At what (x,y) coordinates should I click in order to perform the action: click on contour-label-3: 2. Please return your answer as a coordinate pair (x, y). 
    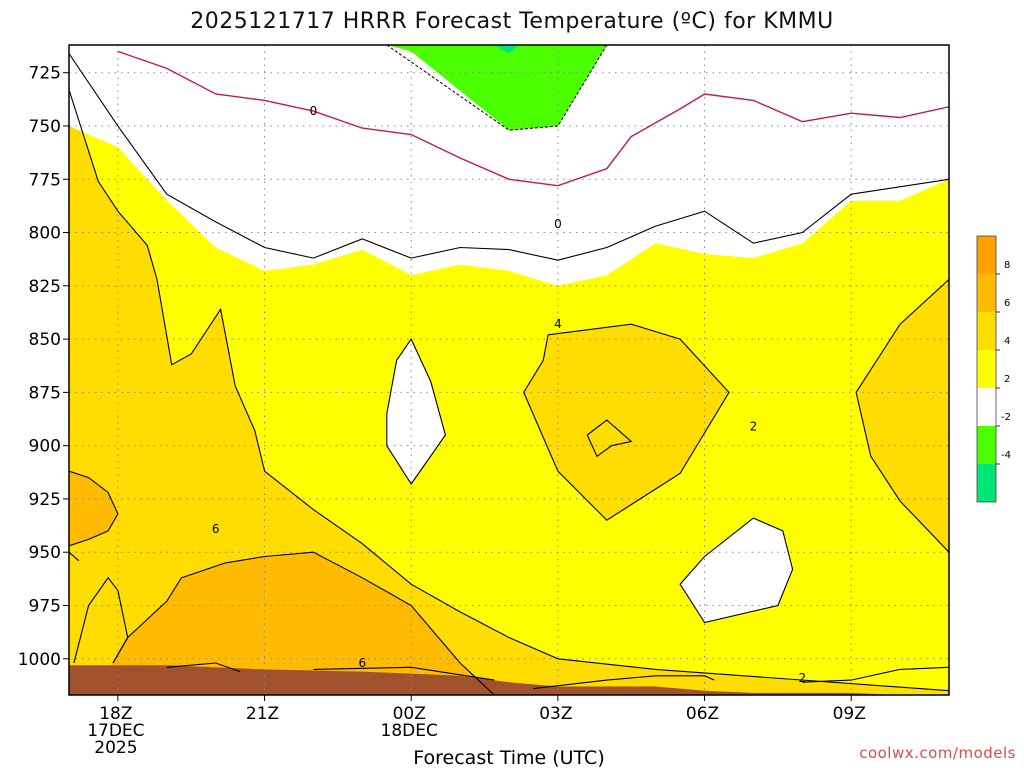
    Looking at the image, I should click on (754, 426).